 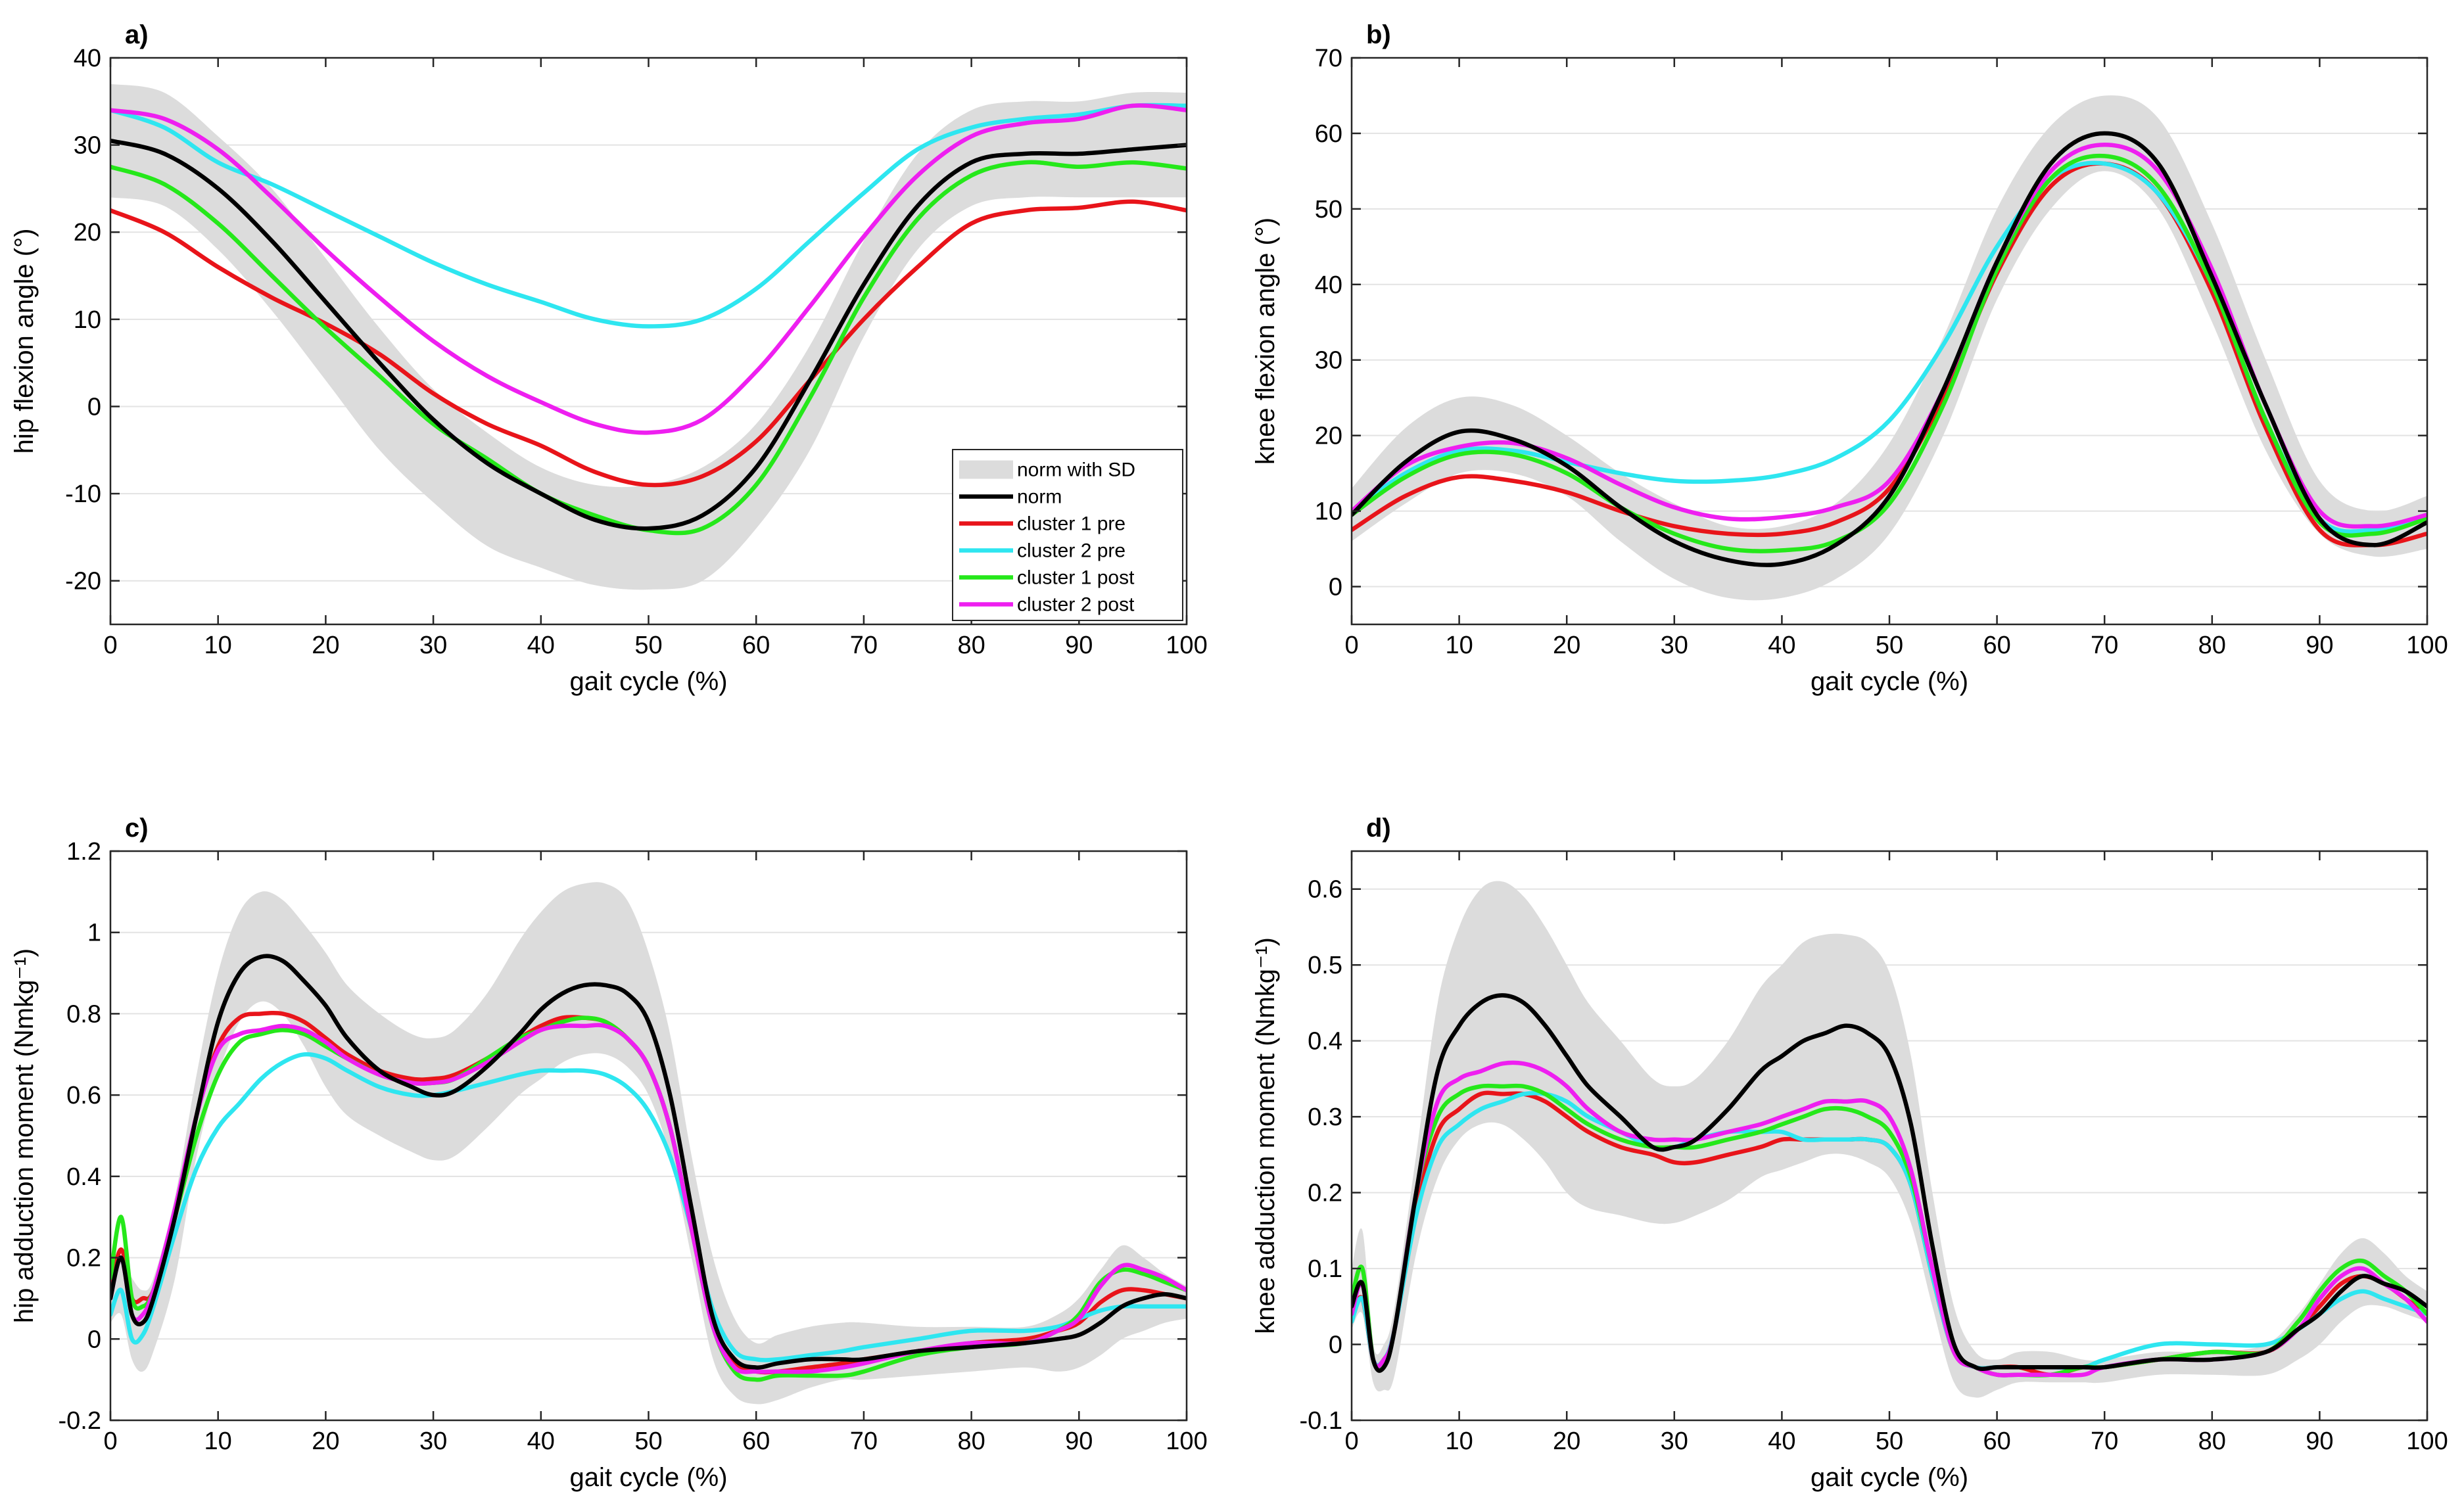 I want to click on series-line-cluster-2-post, so click(x=648, y=269).